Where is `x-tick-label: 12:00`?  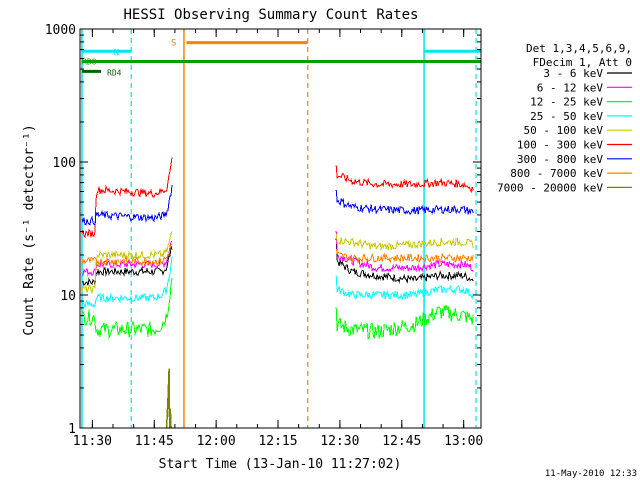
x-tick-label: 12:00 is located at coordinates (216, 441).